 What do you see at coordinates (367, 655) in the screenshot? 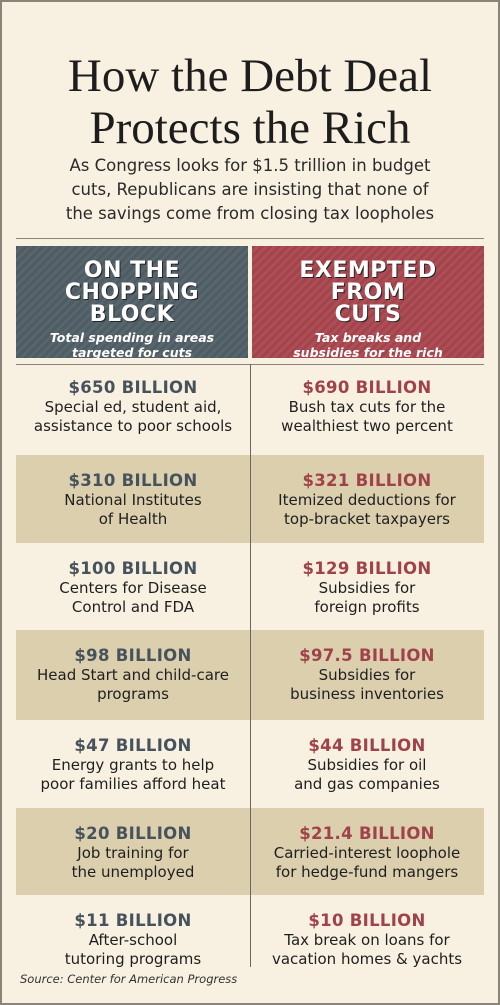
I see `amount: $97.5 BILLION` at bounding box center [367, 655].